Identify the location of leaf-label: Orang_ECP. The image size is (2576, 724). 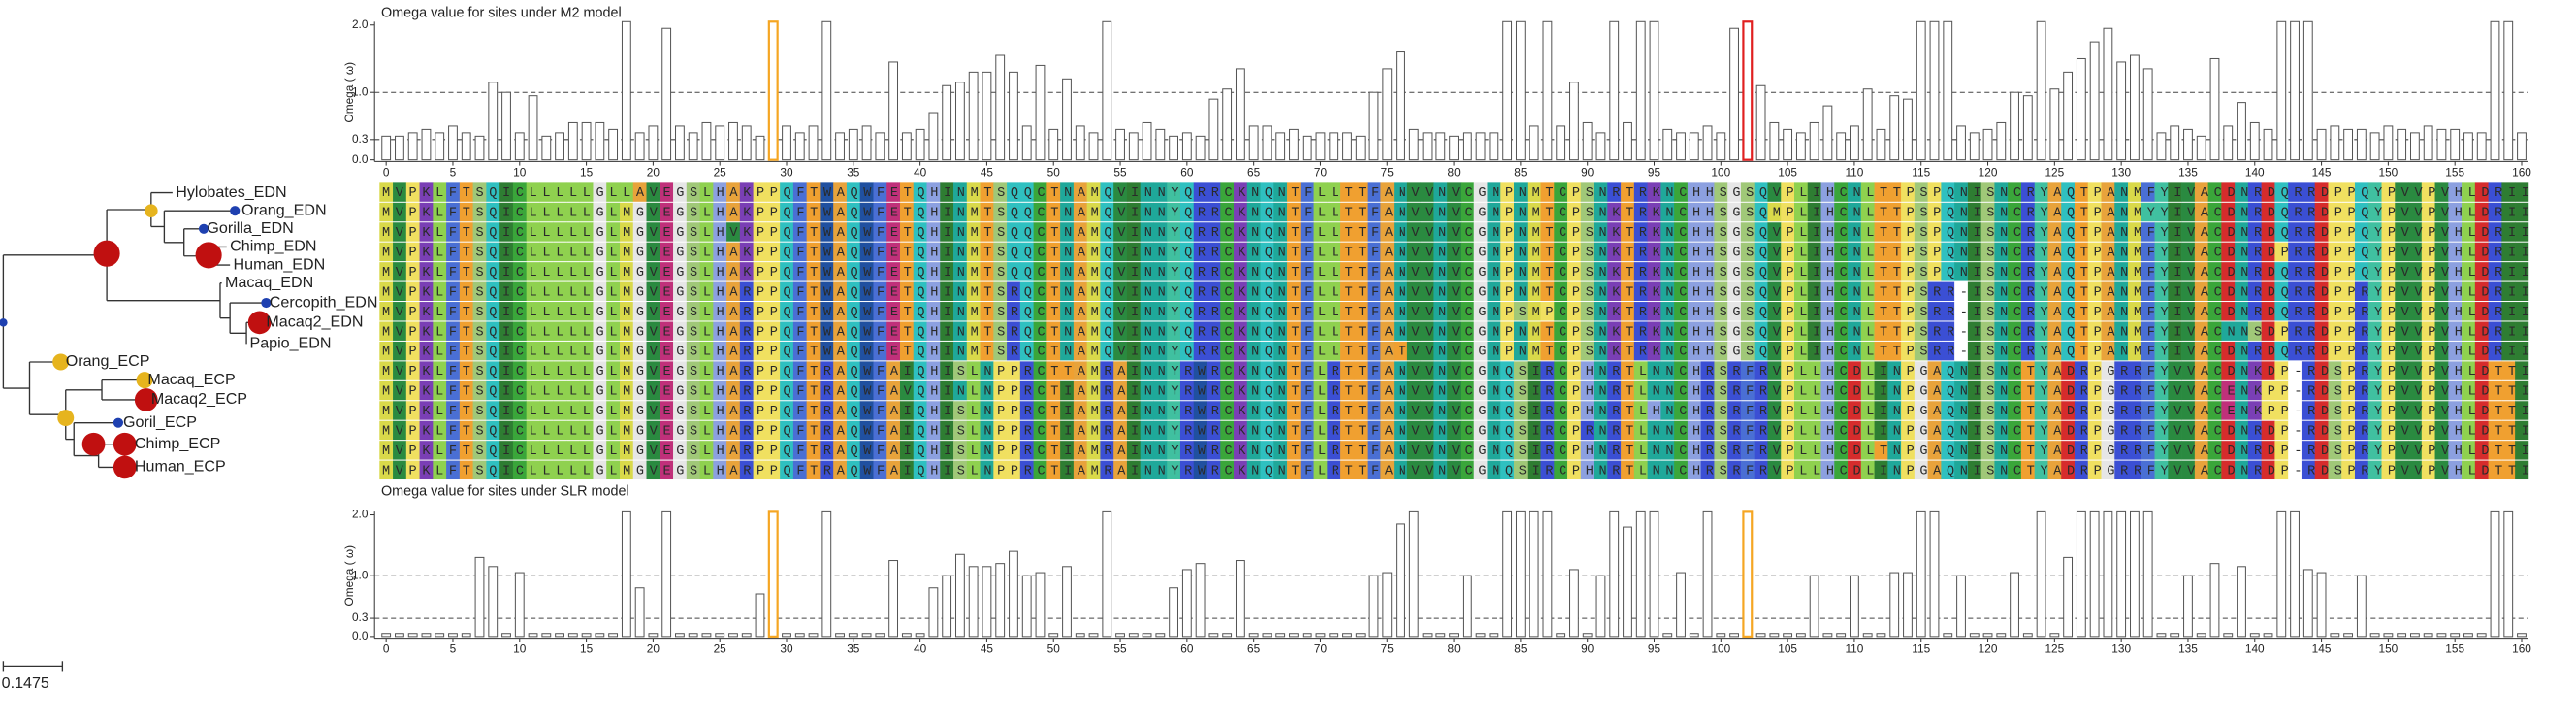
(108, 361).